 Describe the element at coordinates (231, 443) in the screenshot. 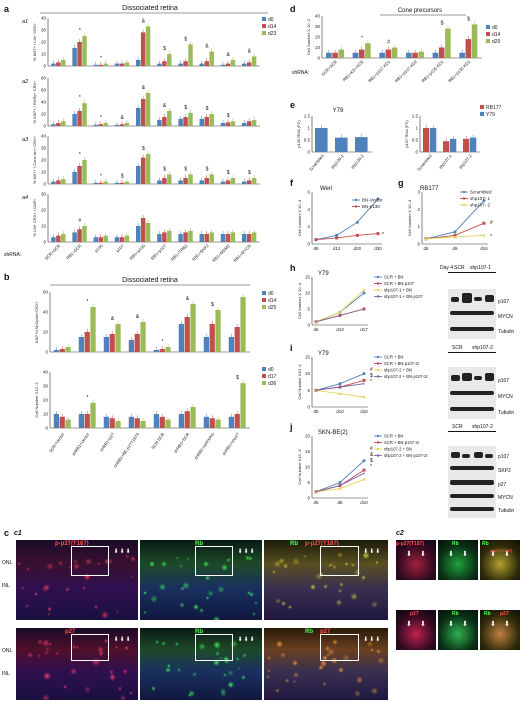

I see `panel-b-category-label: shRB1+shp27` at that location.